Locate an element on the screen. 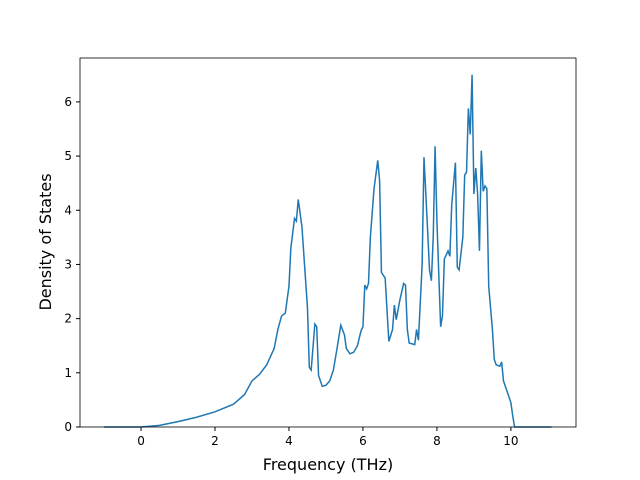 This screenshot has height=480, width=640. y-tick-label: 1 is located at coordinates (68, 373).